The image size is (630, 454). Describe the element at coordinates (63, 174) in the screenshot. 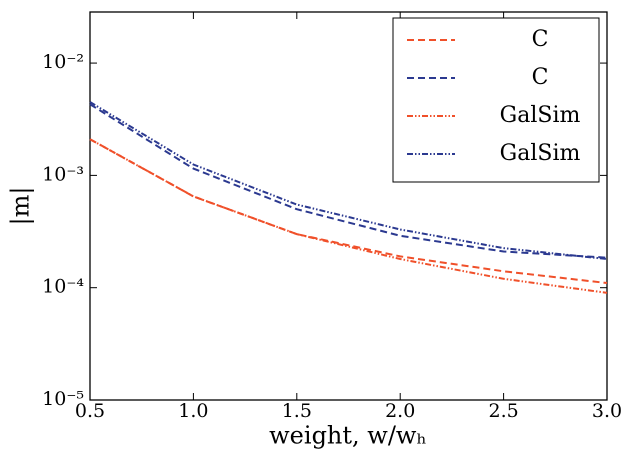

I see `y-tick-label: 10⁻³` at that location.